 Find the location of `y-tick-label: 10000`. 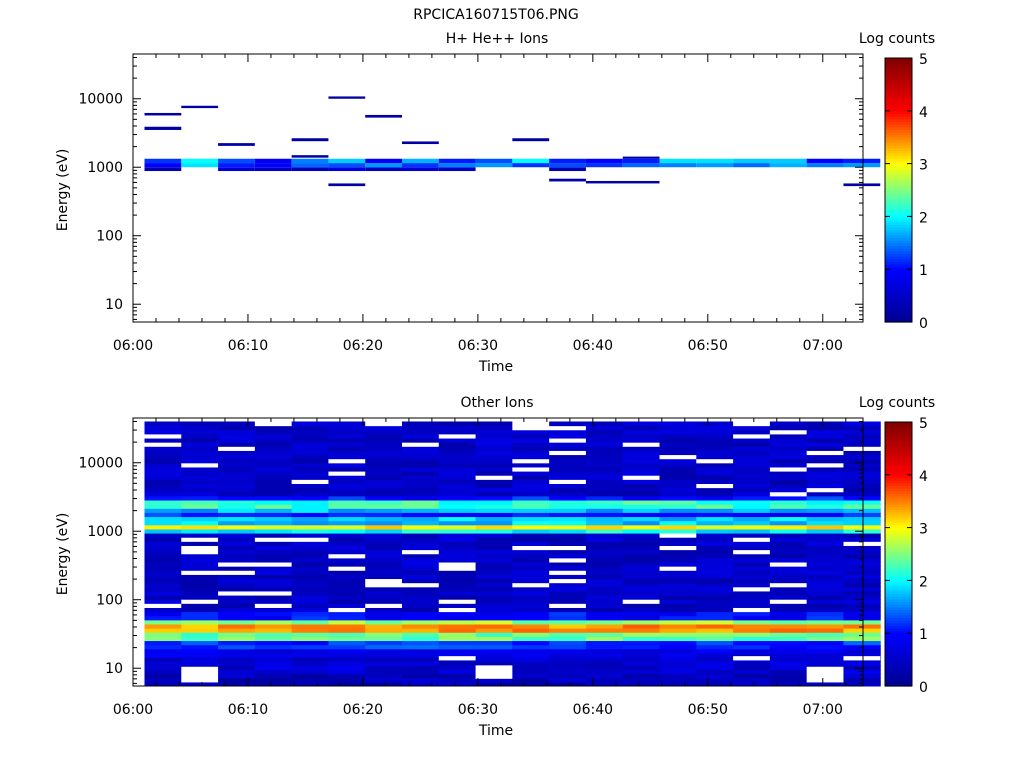

y-tick-label: 10000 is located at coordinates (100, 464).